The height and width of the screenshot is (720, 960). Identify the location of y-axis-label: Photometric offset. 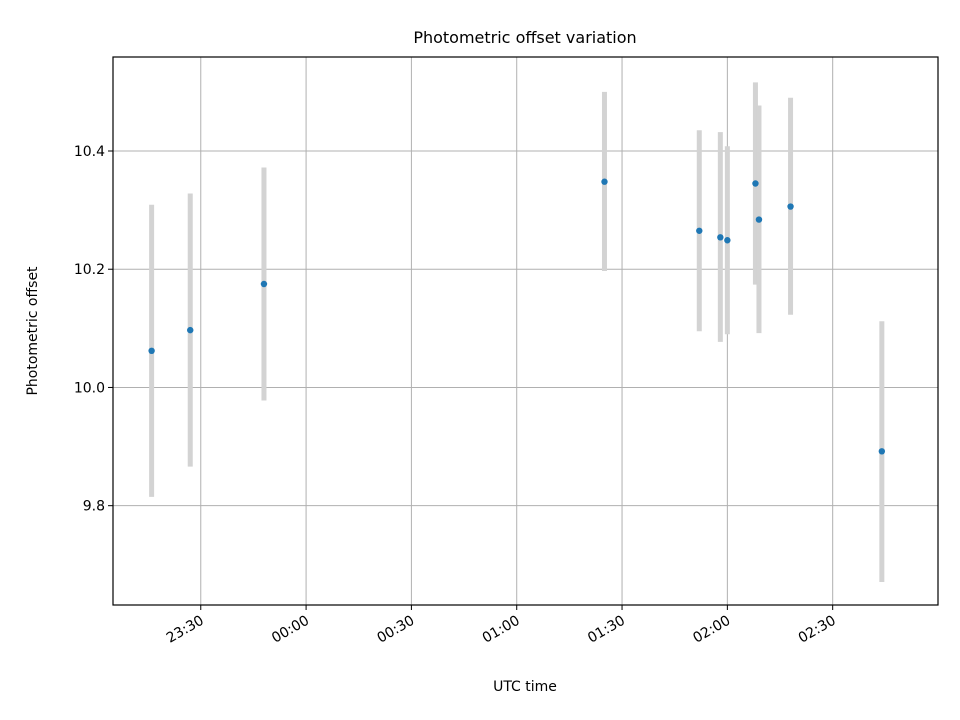
(33, 331).